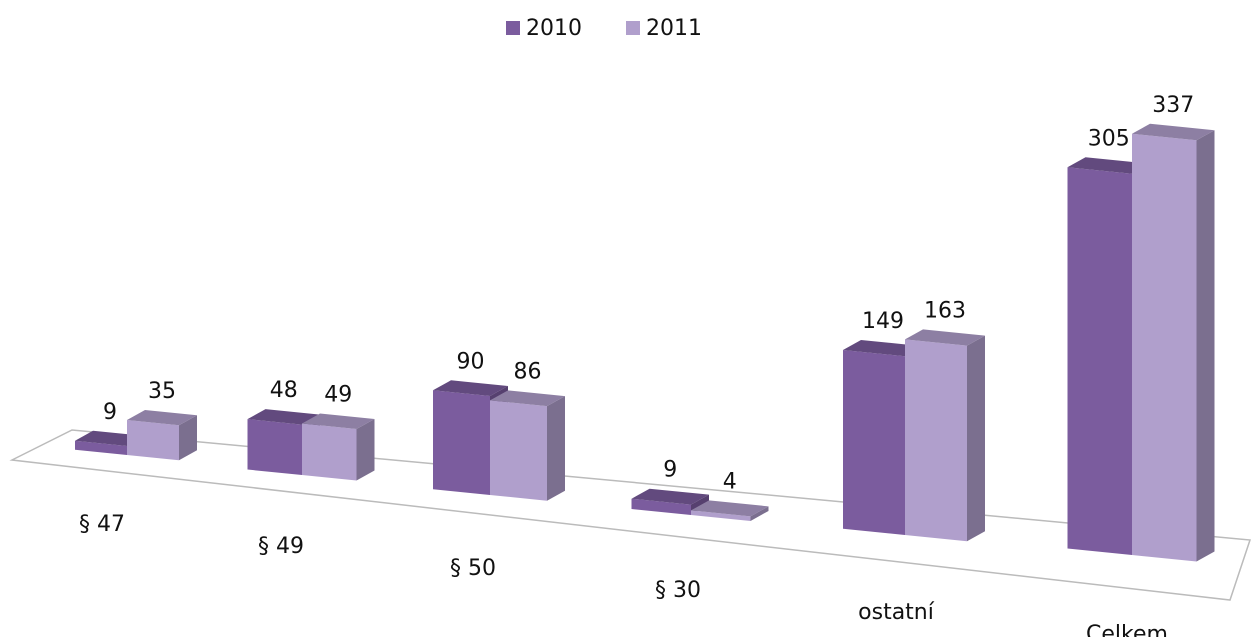 The height and width of the screenshot is (637, 1253). What do you see at coordinates (338, 395) in the screenshot?
I see `data-label: 49` at bounding box center [338, 395].